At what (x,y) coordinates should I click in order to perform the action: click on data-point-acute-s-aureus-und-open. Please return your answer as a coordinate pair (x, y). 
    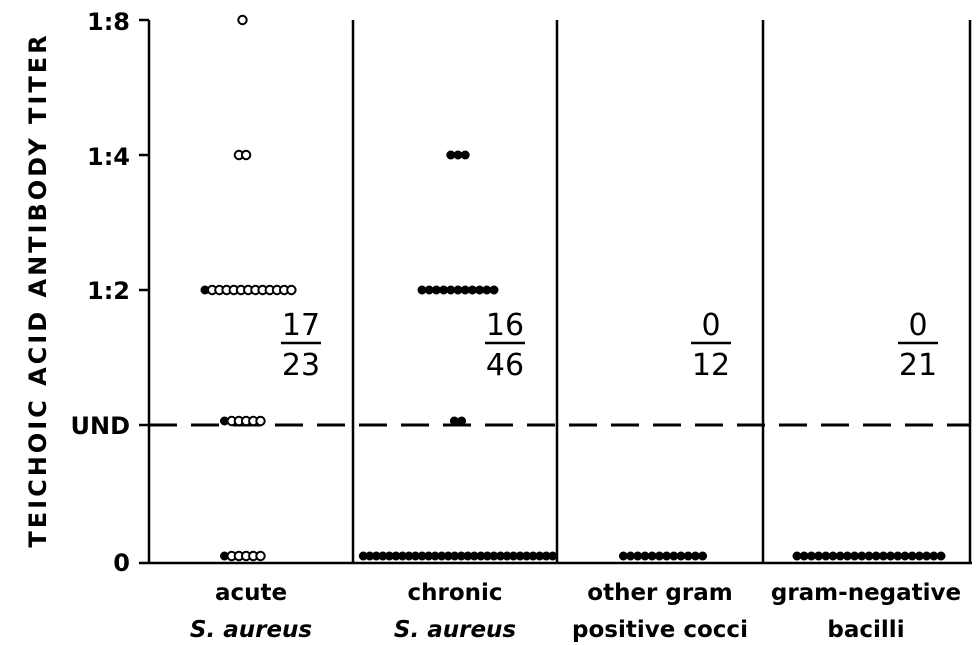
    Looking at the image, I should click on (260, 421).